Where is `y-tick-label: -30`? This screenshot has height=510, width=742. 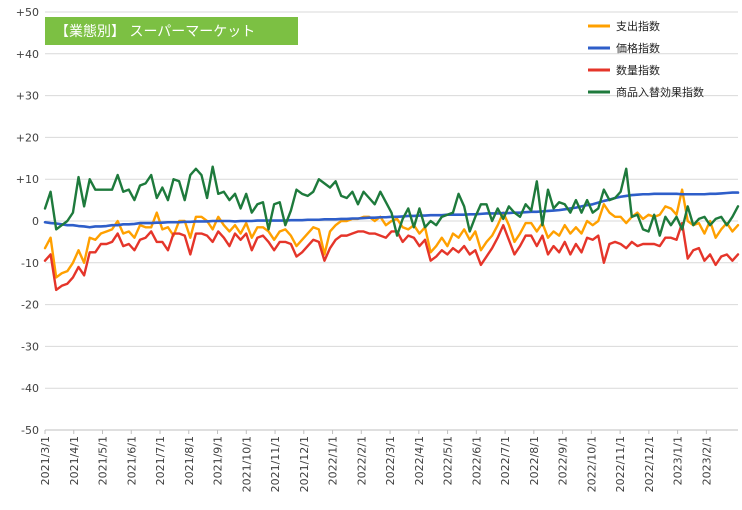 y-tick-label: -30 is located at coordinates (30, 346).